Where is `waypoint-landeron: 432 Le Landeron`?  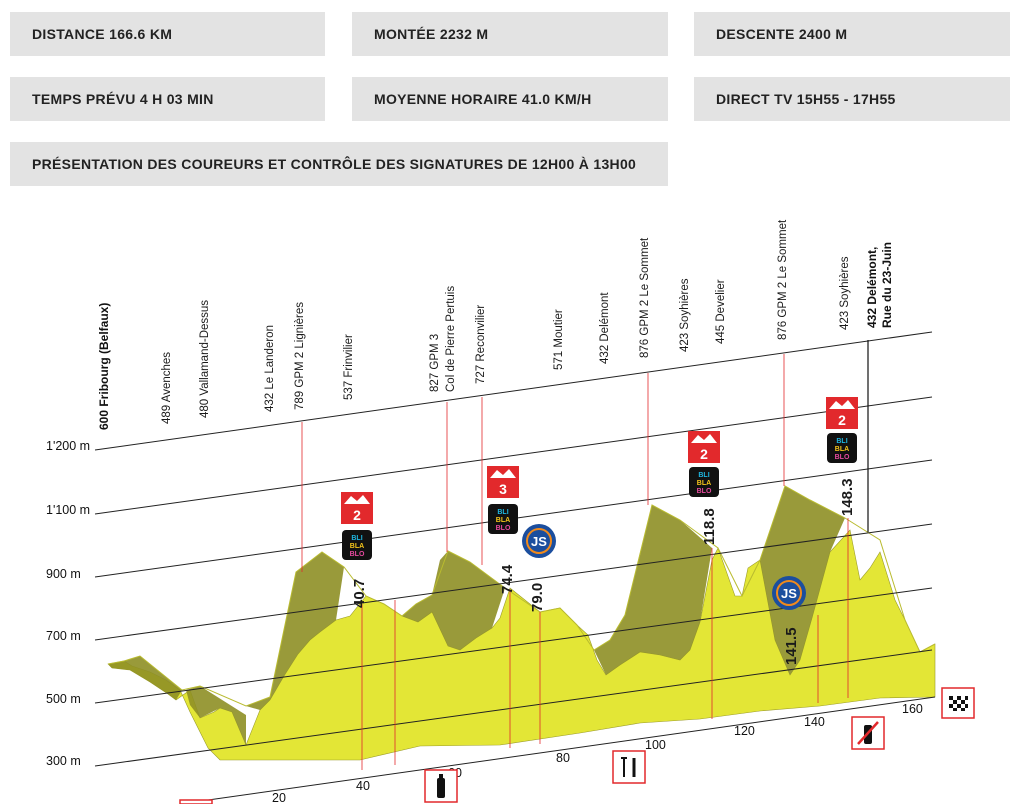
waypoint-landeron: 432 Le Landeron is located at coordinates (270, 368).